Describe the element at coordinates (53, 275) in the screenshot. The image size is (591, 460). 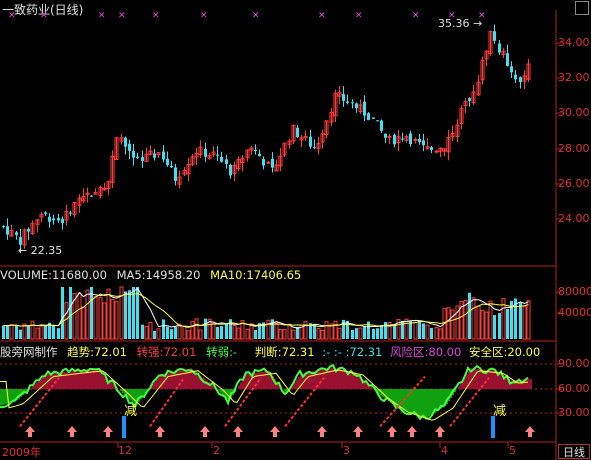
I see `volume-value: VOLUME:11680.00` at that location.